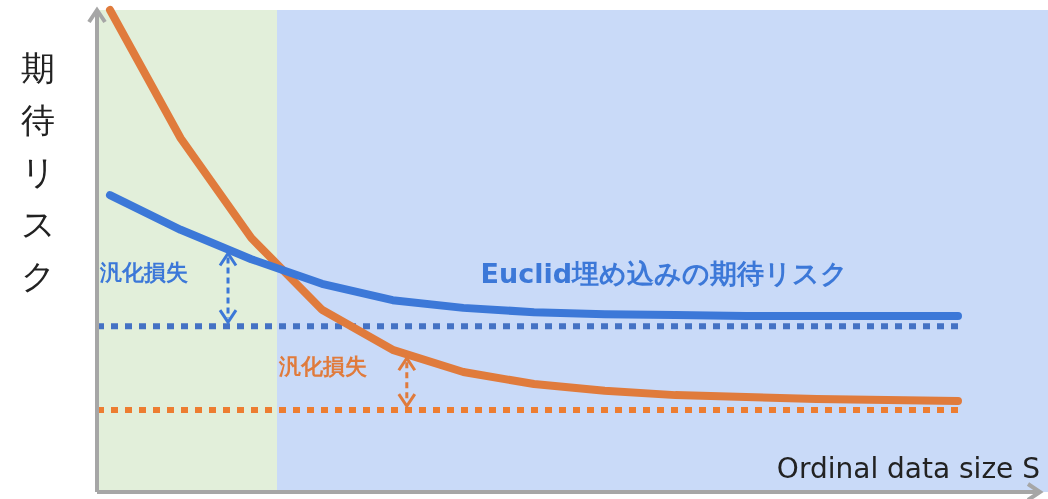 The image size is (1048, 499). I want to click on y-axis-title: 期待リスク, so click(38, 172).